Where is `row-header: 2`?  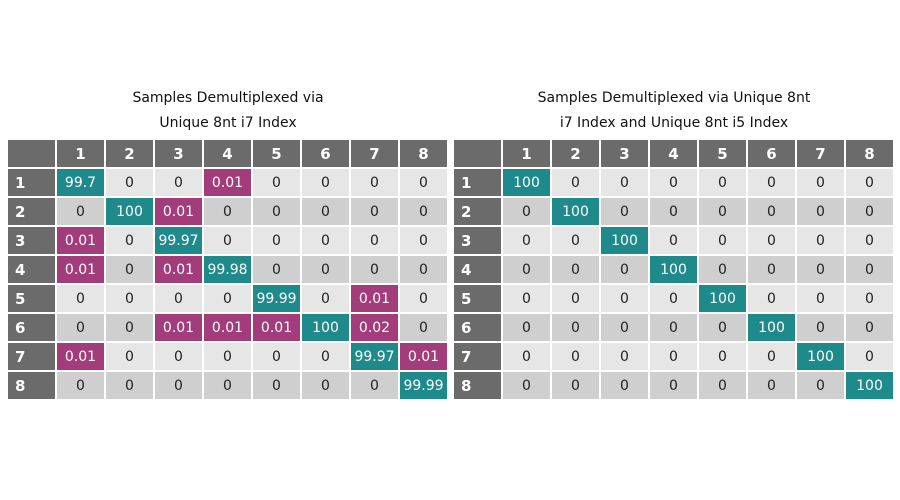 row-header: 2 is located at coordinates (477, 211).